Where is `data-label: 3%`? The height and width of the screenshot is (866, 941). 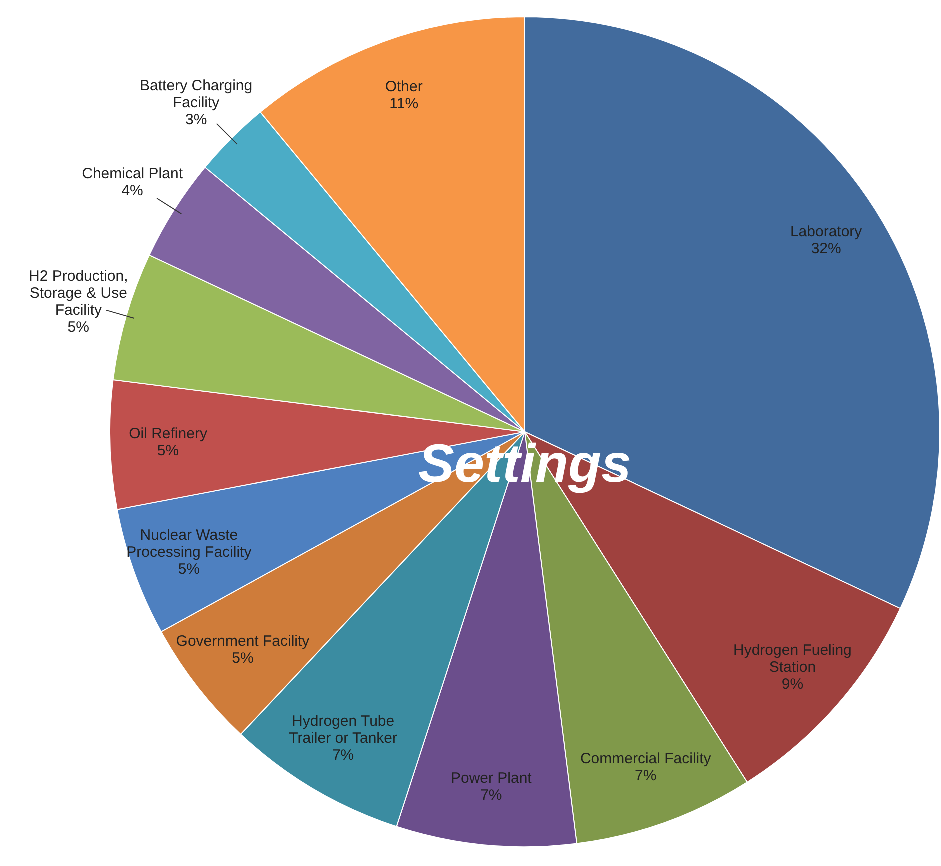
data-label: 3% is located at coordinates (196, 119).